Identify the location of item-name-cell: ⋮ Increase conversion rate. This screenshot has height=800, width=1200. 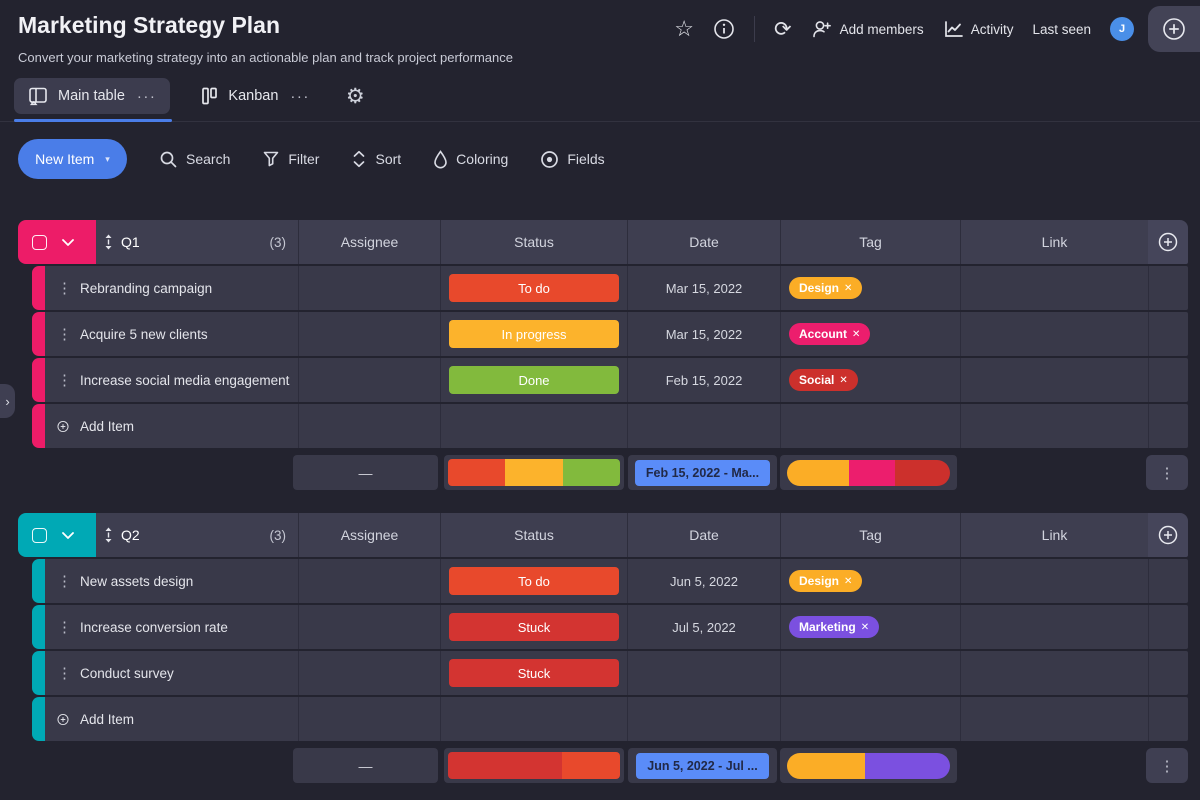
(171, 627).